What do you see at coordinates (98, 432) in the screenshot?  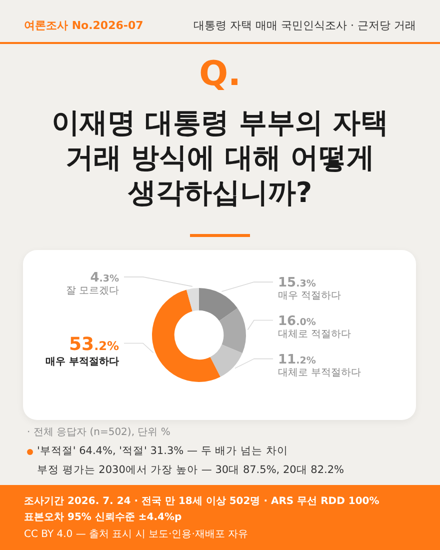 I see `annotation: · 전체 응답자 (n=502), 단위 %` at bounding box center [98, 432].